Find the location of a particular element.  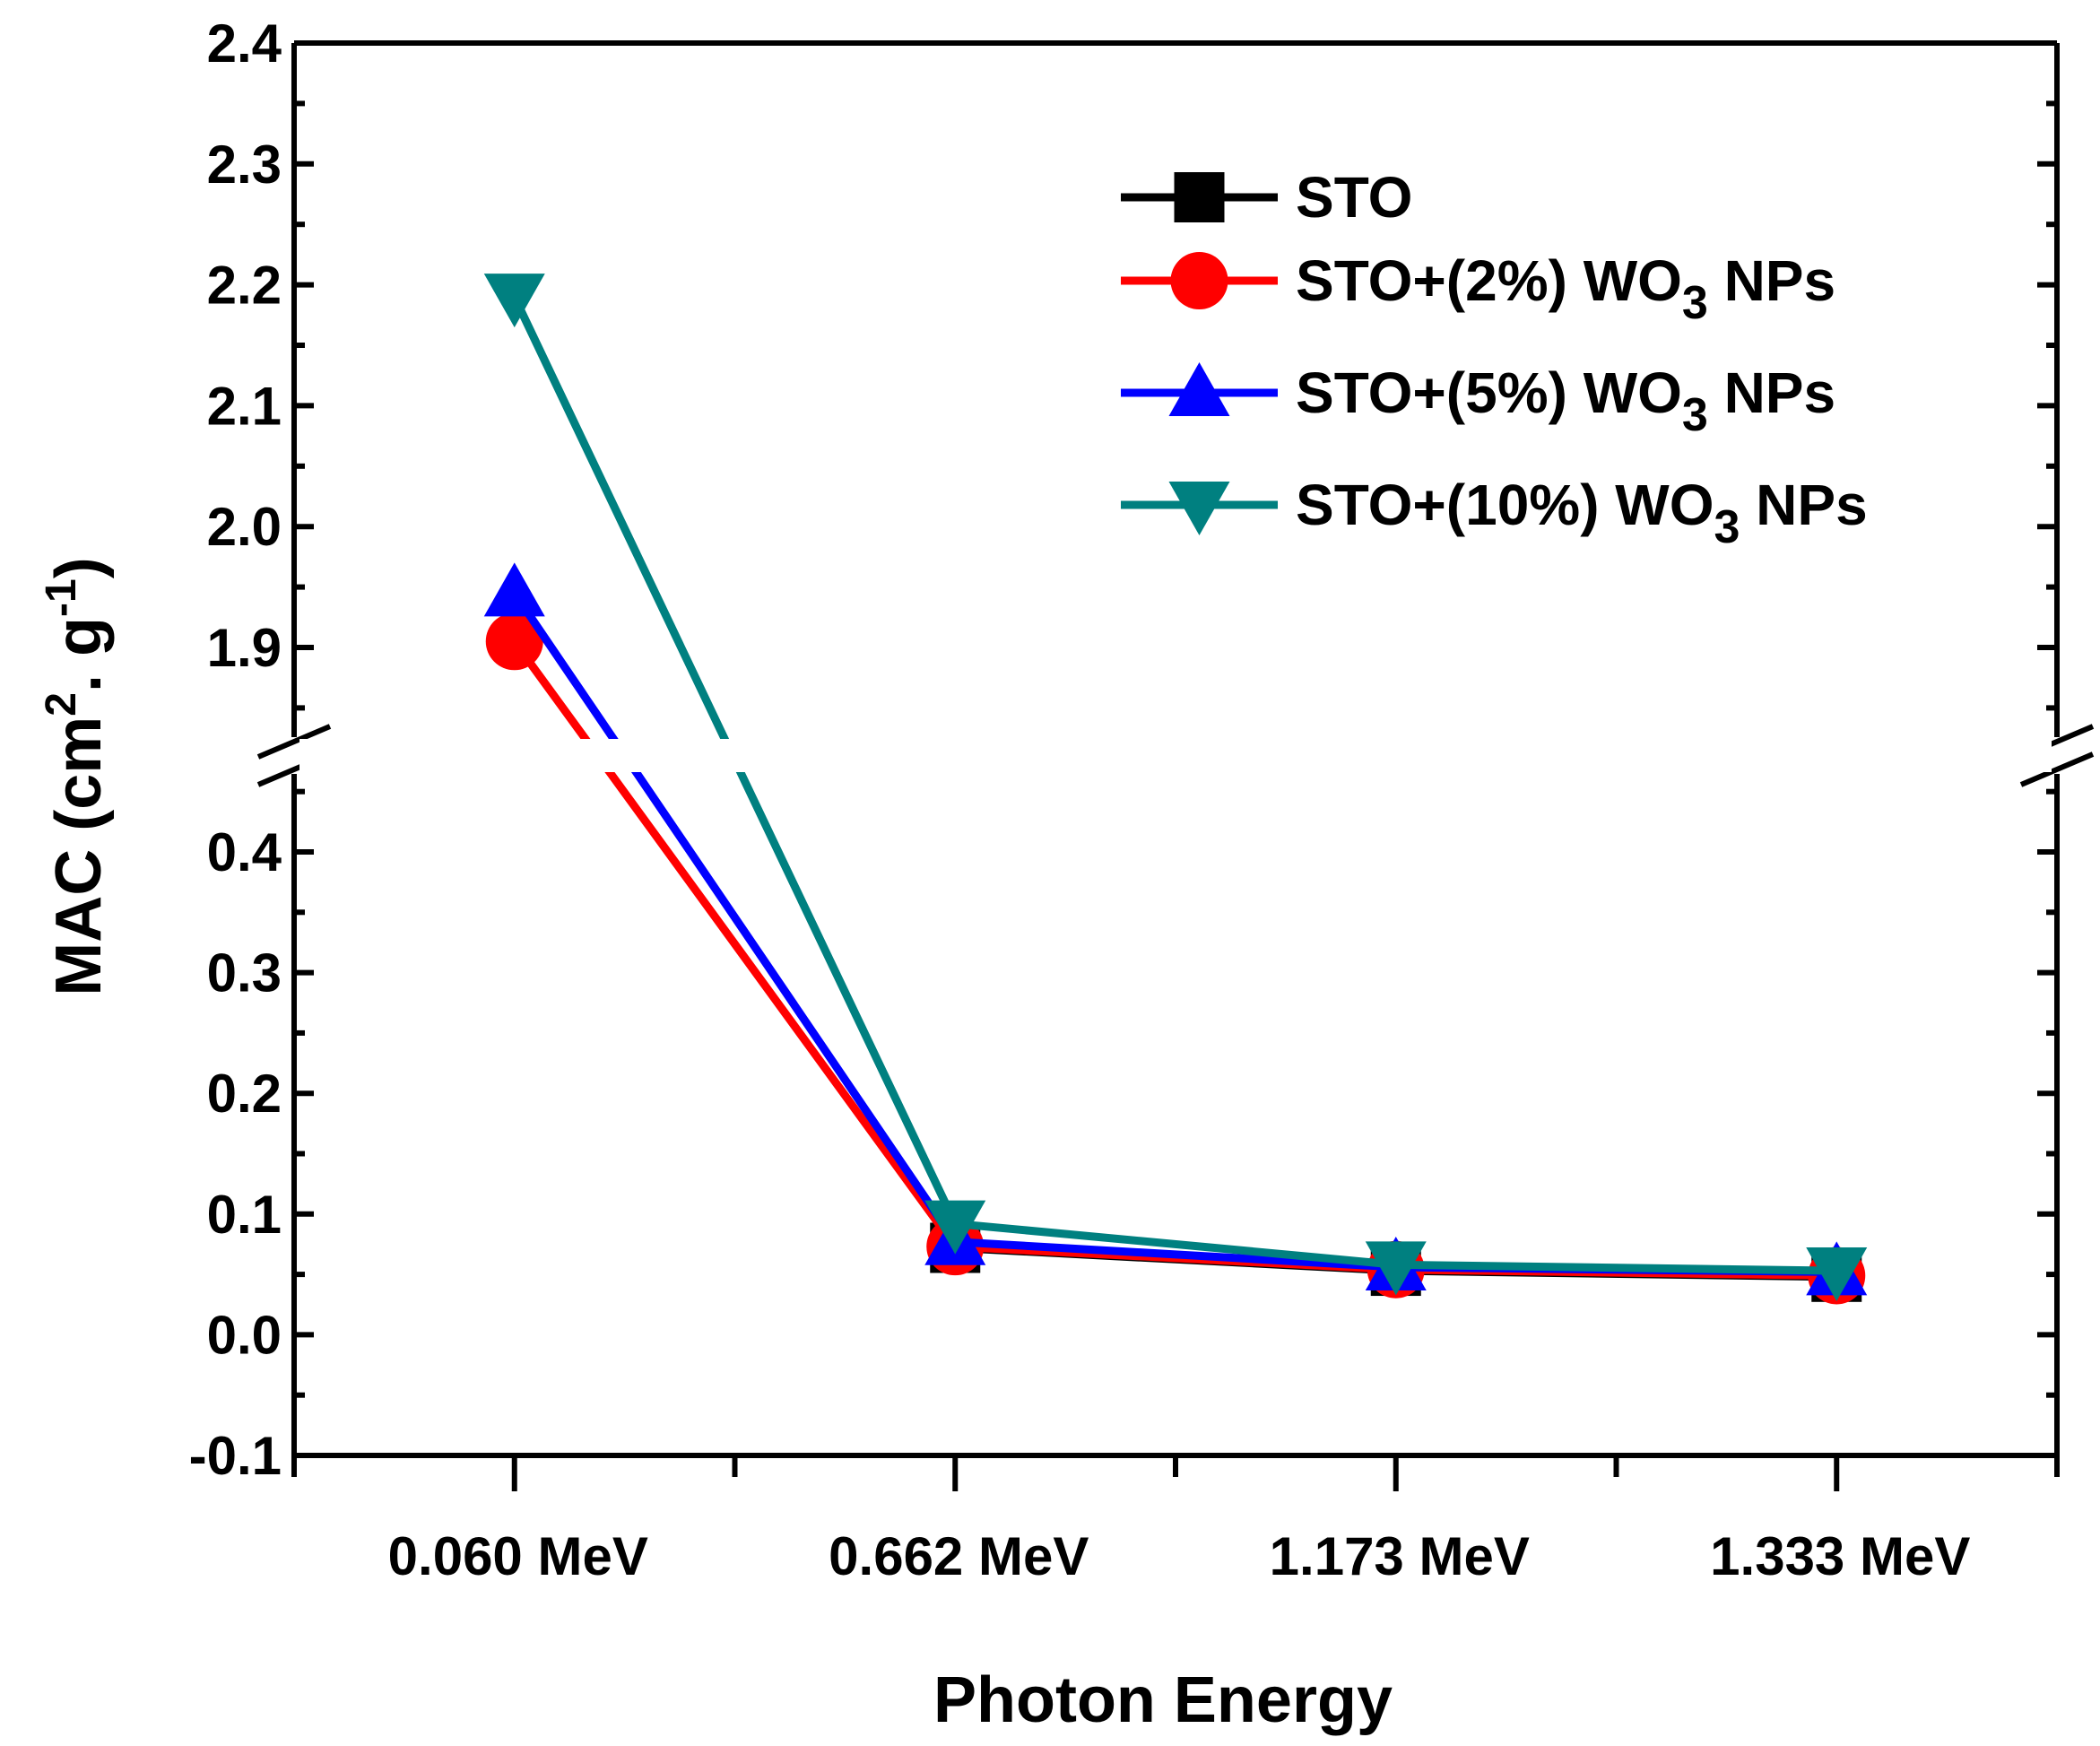

y-axis-title-end: ) is located at coordinates (79, 567).